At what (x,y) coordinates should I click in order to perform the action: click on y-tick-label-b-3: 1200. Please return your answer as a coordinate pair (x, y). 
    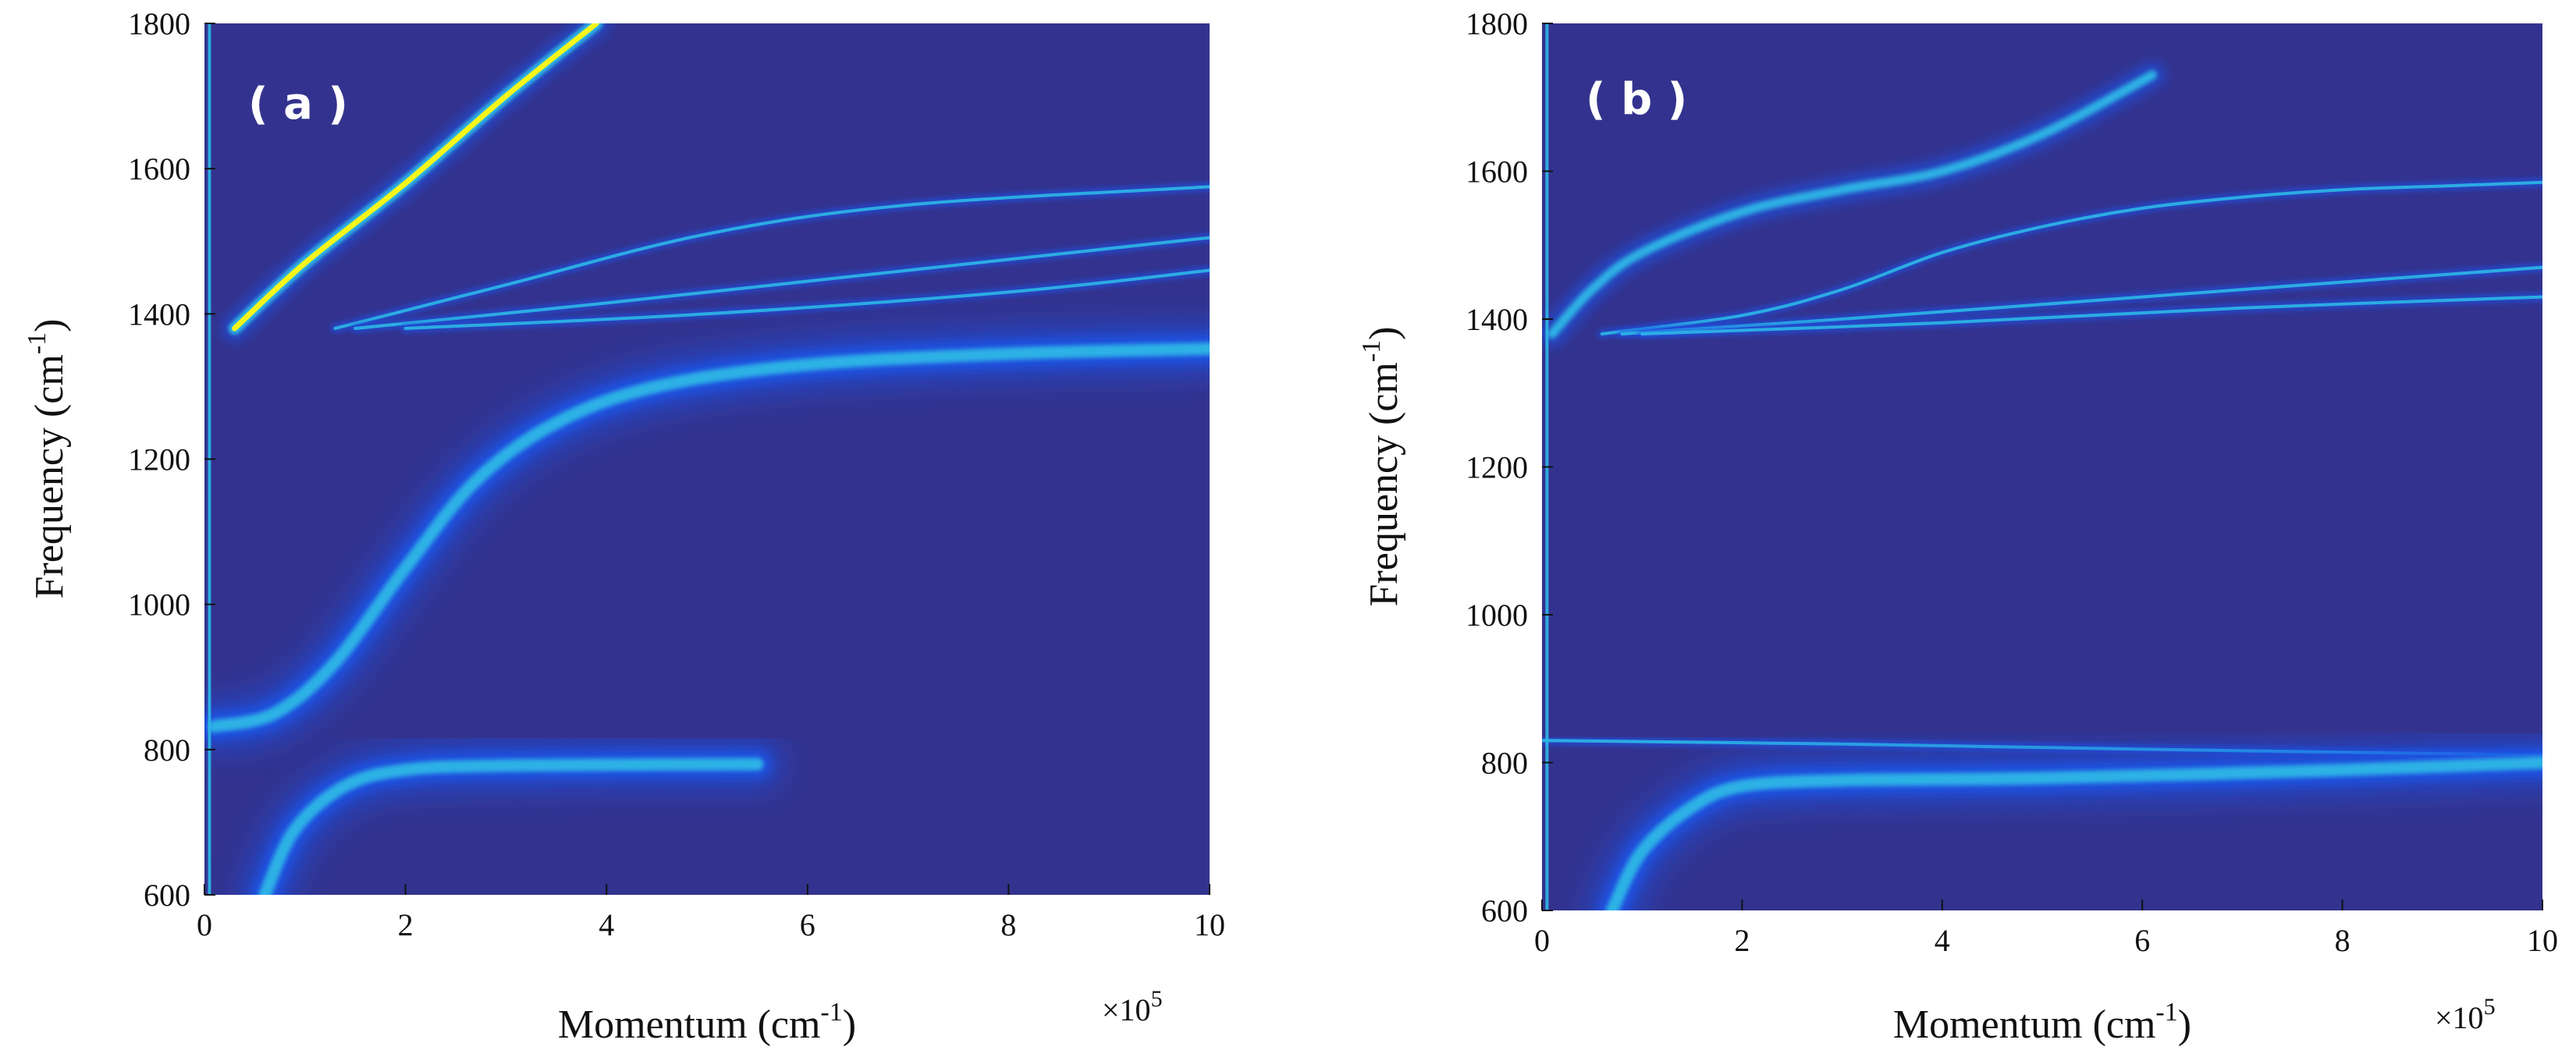
    Looking at the image, I should click on (1497, 467).